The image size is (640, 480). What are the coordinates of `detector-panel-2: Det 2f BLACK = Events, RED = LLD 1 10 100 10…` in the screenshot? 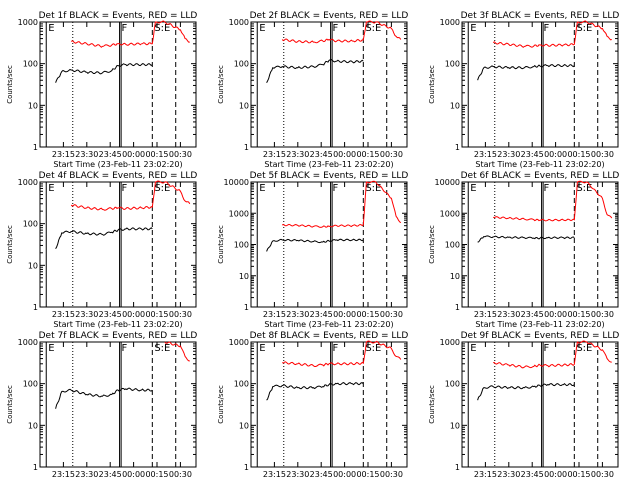 It's located at (312, 90).